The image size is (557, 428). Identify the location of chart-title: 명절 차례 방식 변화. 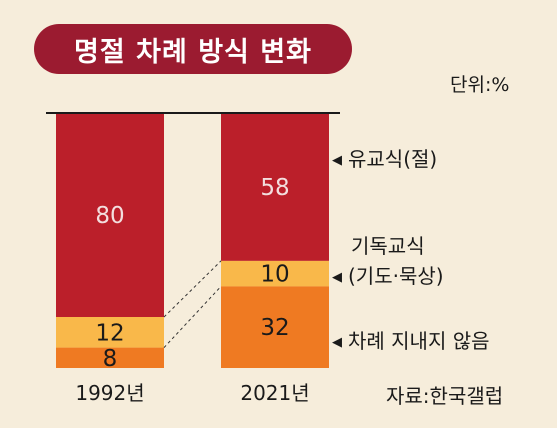
(193, 49).